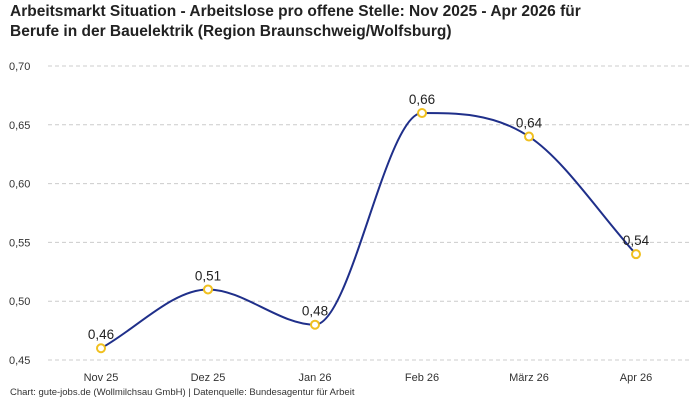  Describe the element at coordinates (101, 378) in the screenshot. I see `x-tick-label: Nov 25` at that location.